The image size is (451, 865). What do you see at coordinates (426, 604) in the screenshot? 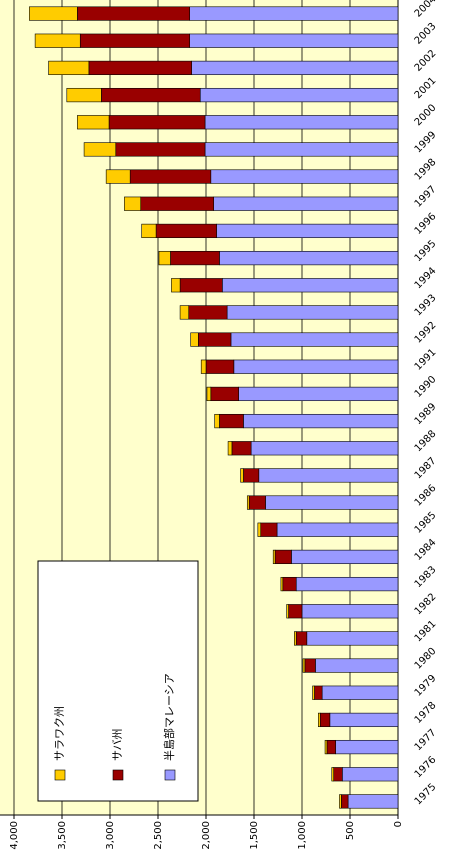
I see `x-tick-label: 1982` at bounding box center [426, 604].